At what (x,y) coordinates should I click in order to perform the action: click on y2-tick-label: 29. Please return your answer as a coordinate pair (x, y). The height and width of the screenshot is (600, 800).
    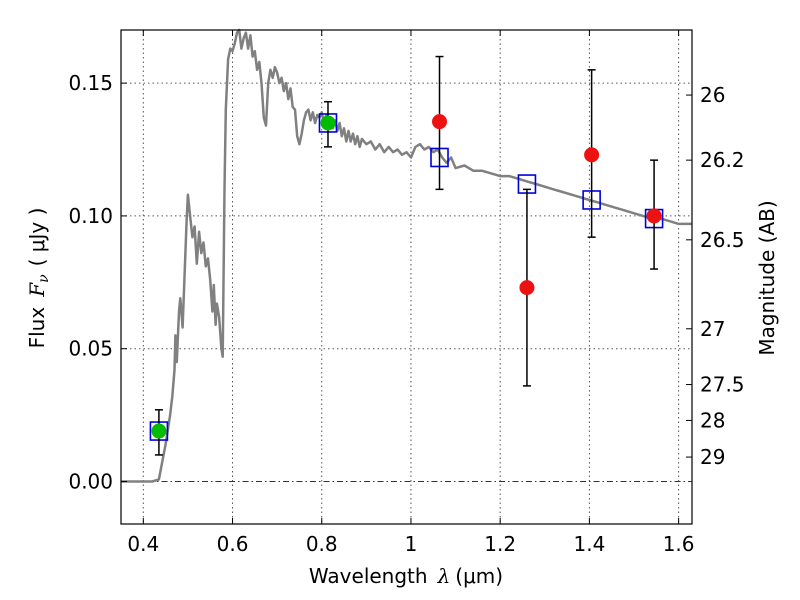
    Looking at the image, I should click on (712, 457).